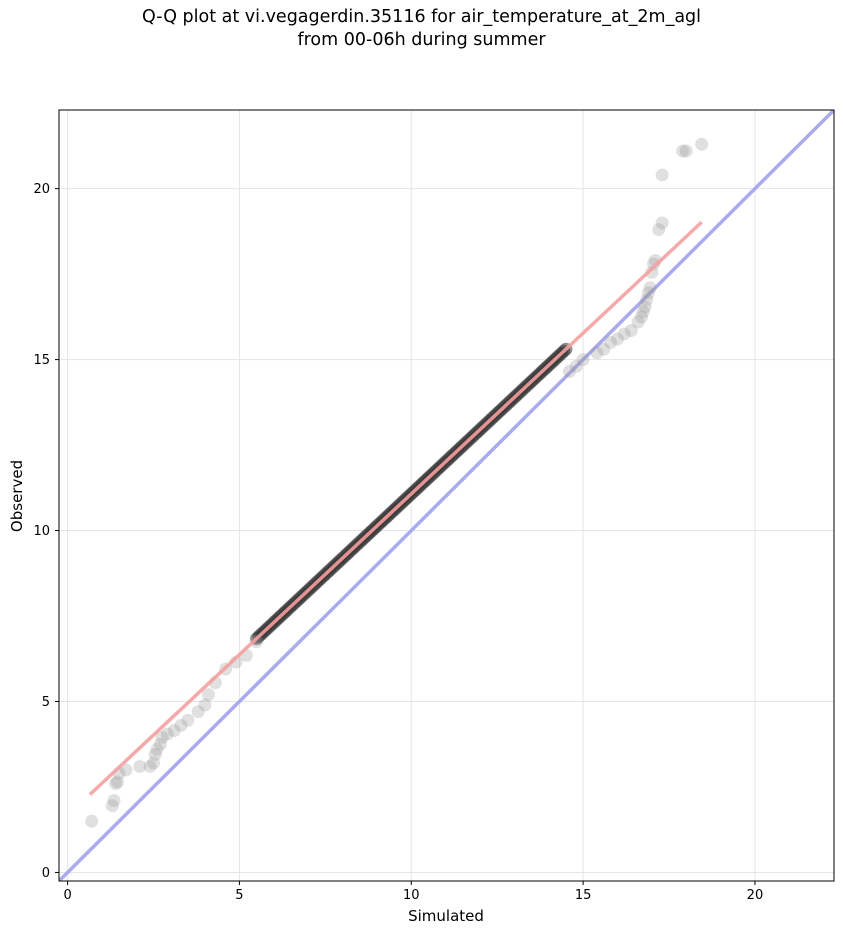  I want to click on x-tick-label: 20, so click(755, 895).